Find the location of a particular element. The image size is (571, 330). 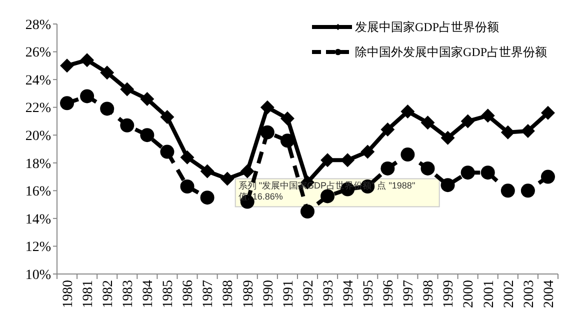

y-tick-label: 22% is located at coordinates (38, 108).